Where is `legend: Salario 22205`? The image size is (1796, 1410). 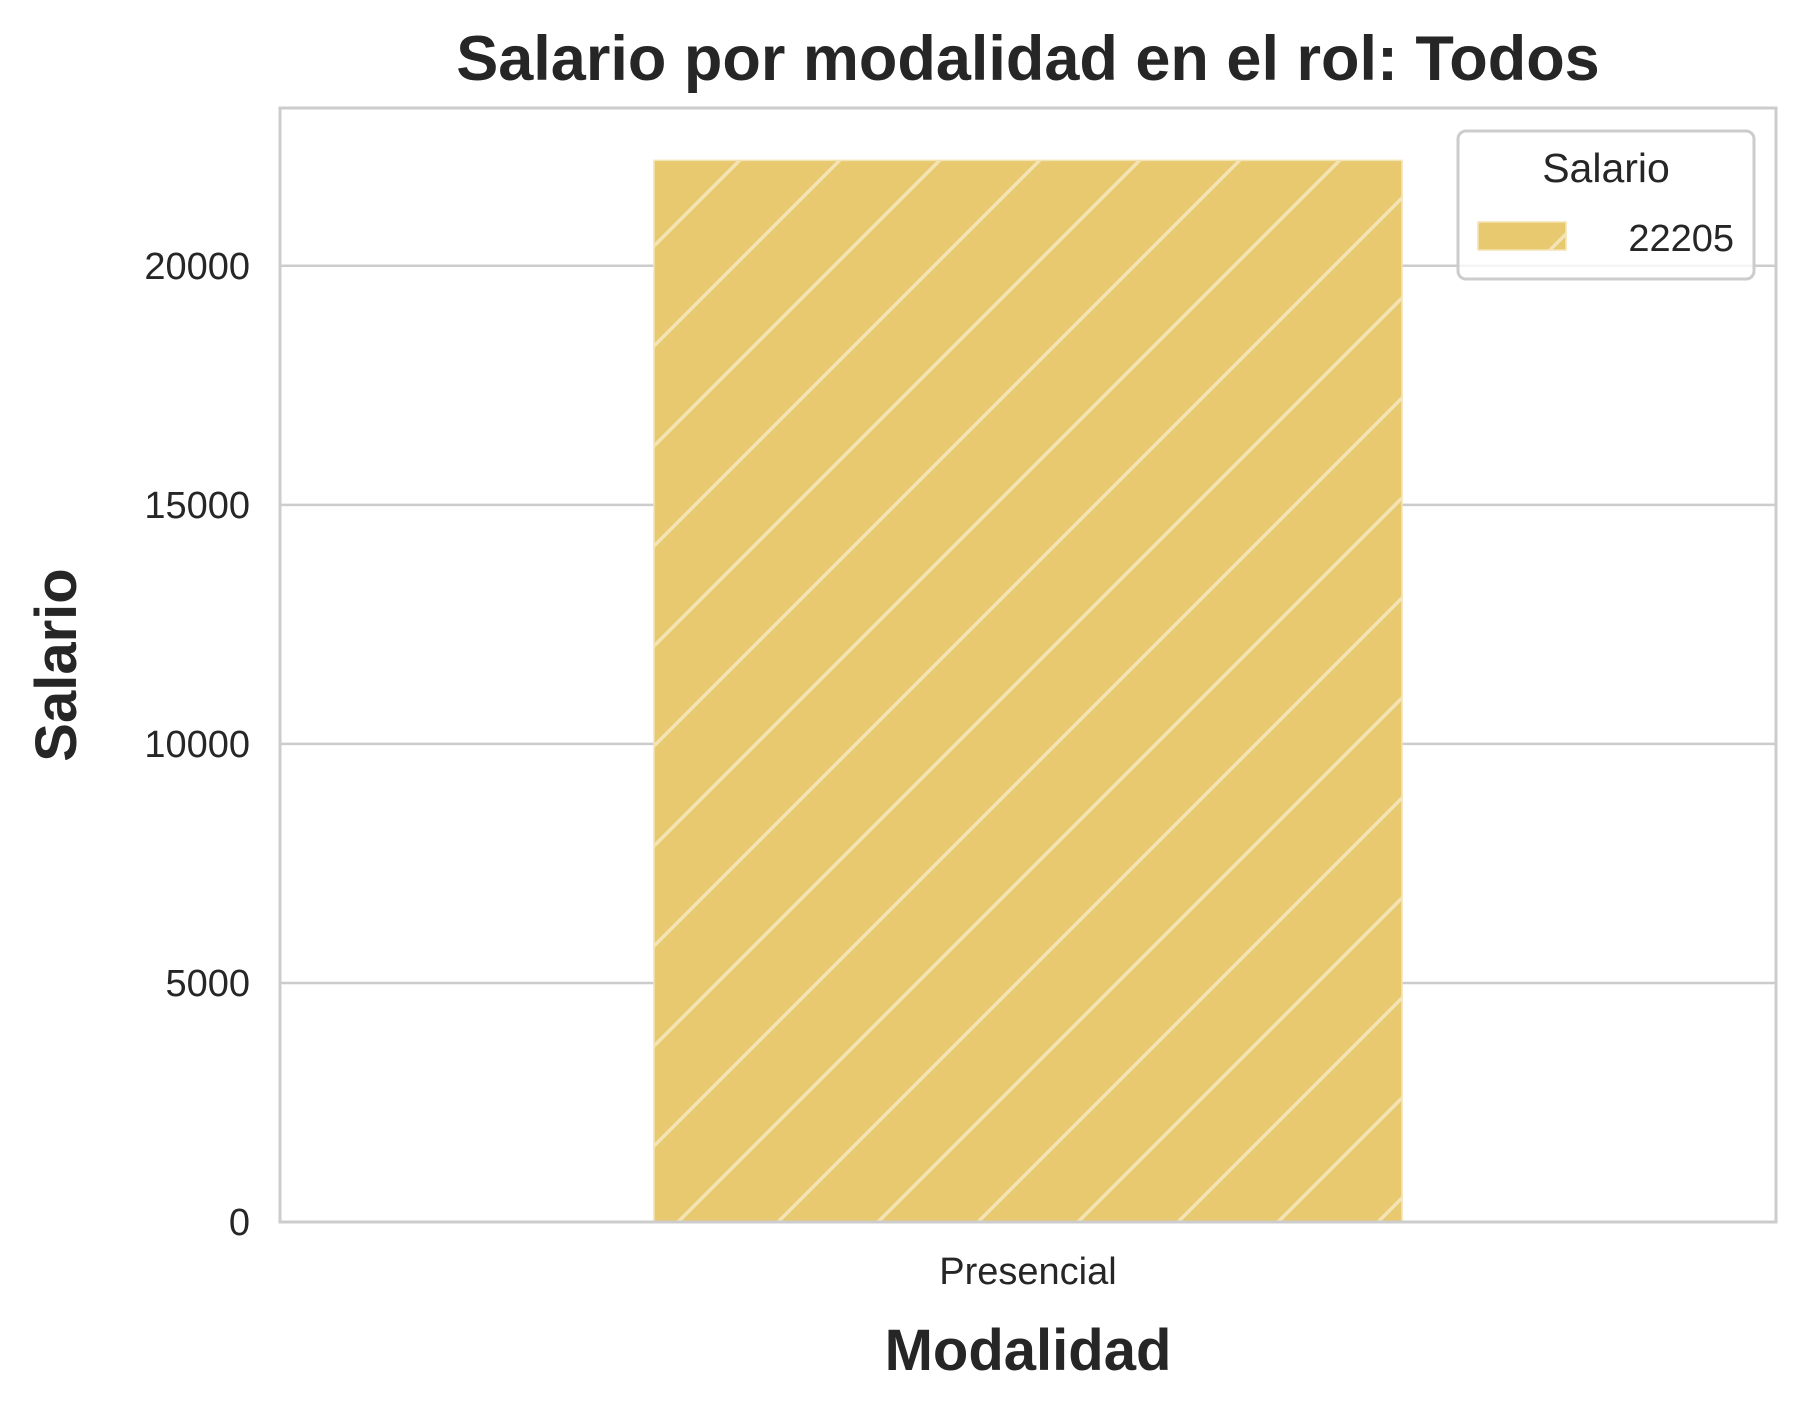
legend: Salario 22205 is located at coordinates (1606, 205).